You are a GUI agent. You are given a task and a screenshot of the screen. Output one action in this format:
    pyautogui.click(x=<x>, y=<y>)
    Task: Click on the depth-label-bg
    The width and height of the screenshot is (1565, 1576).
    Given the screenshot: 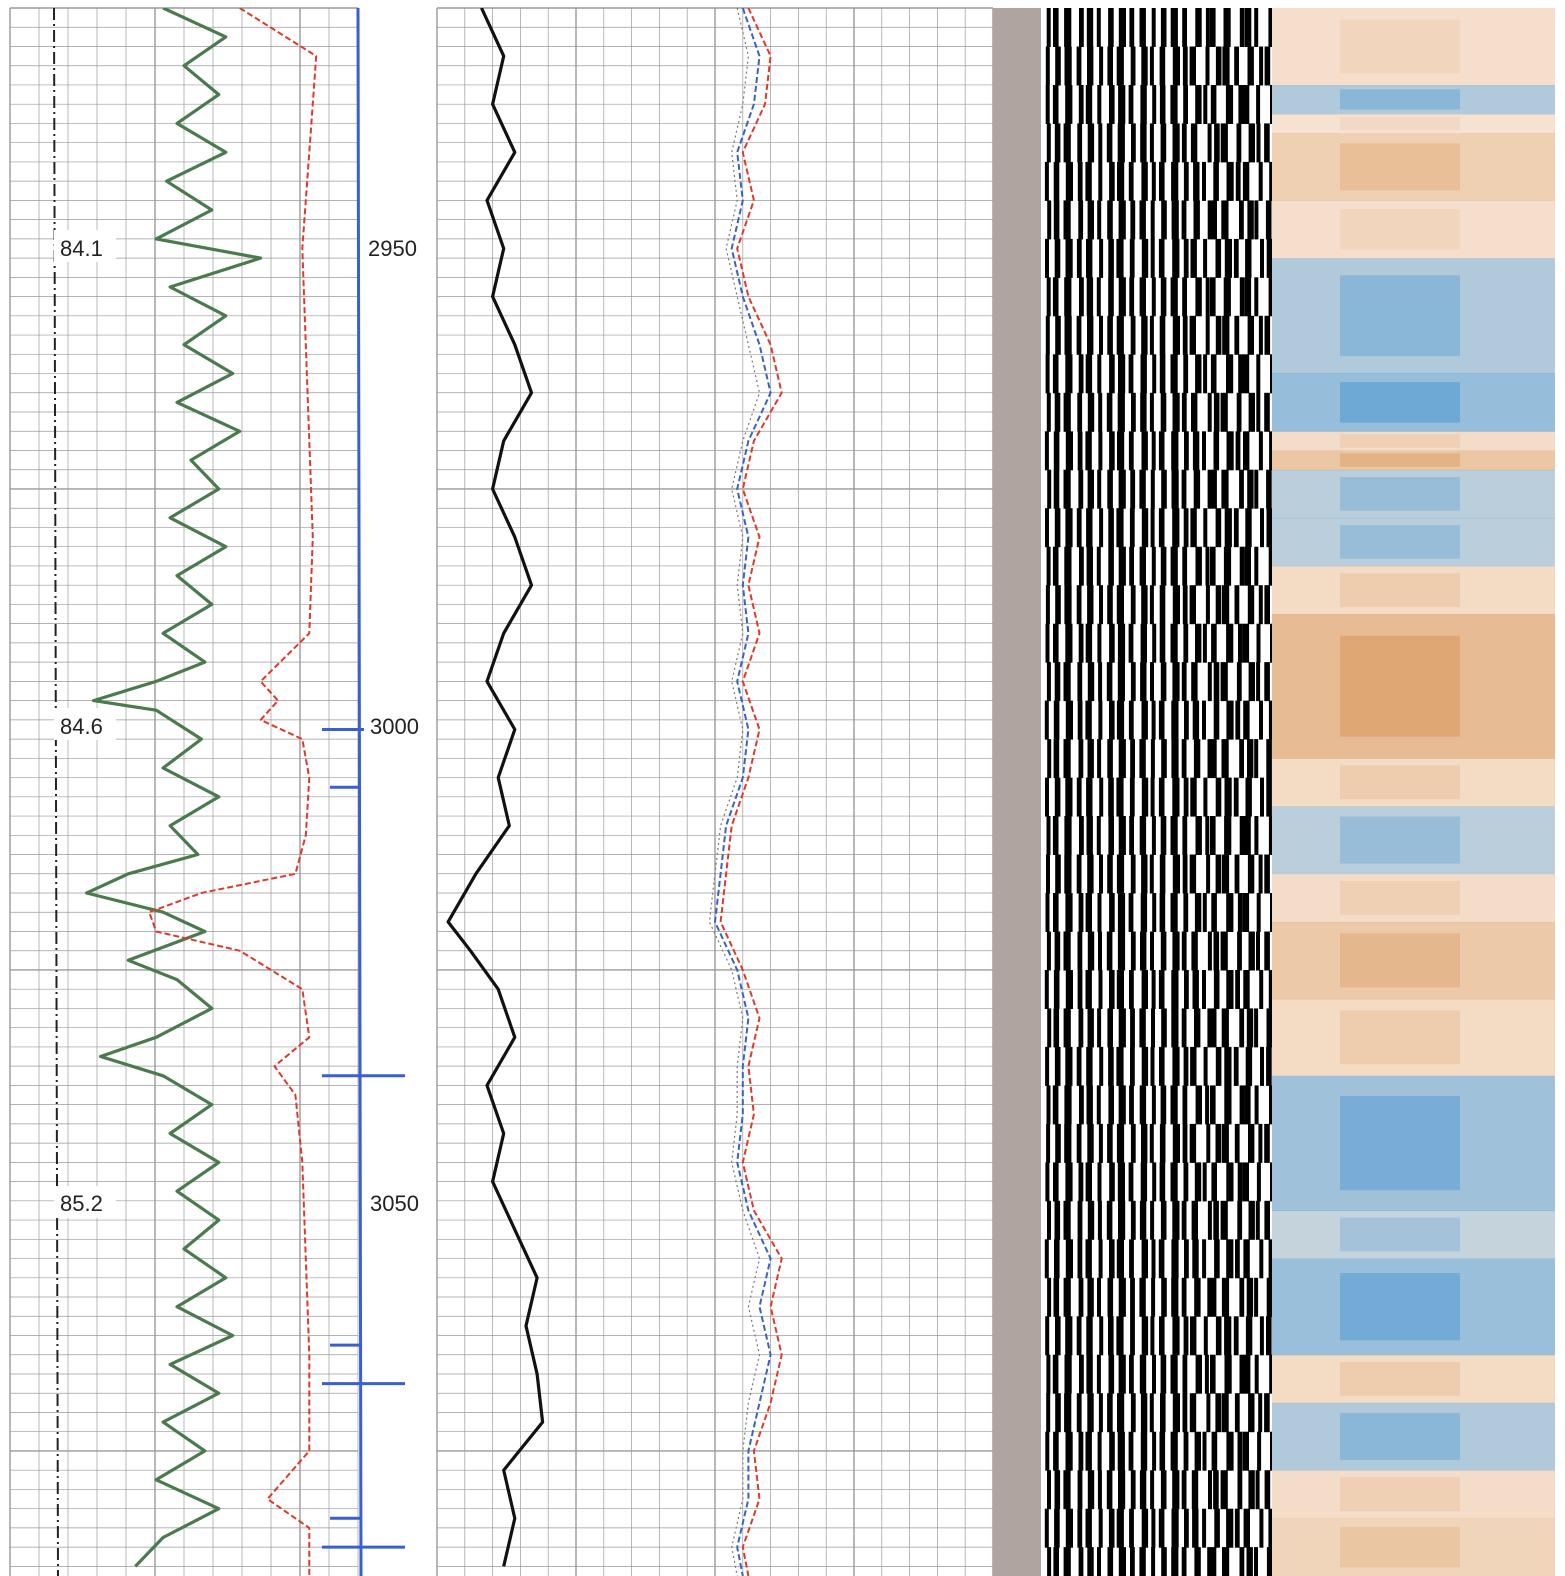 What is the action you would take?
    pyautogui.click(x=397, y=1202)
    